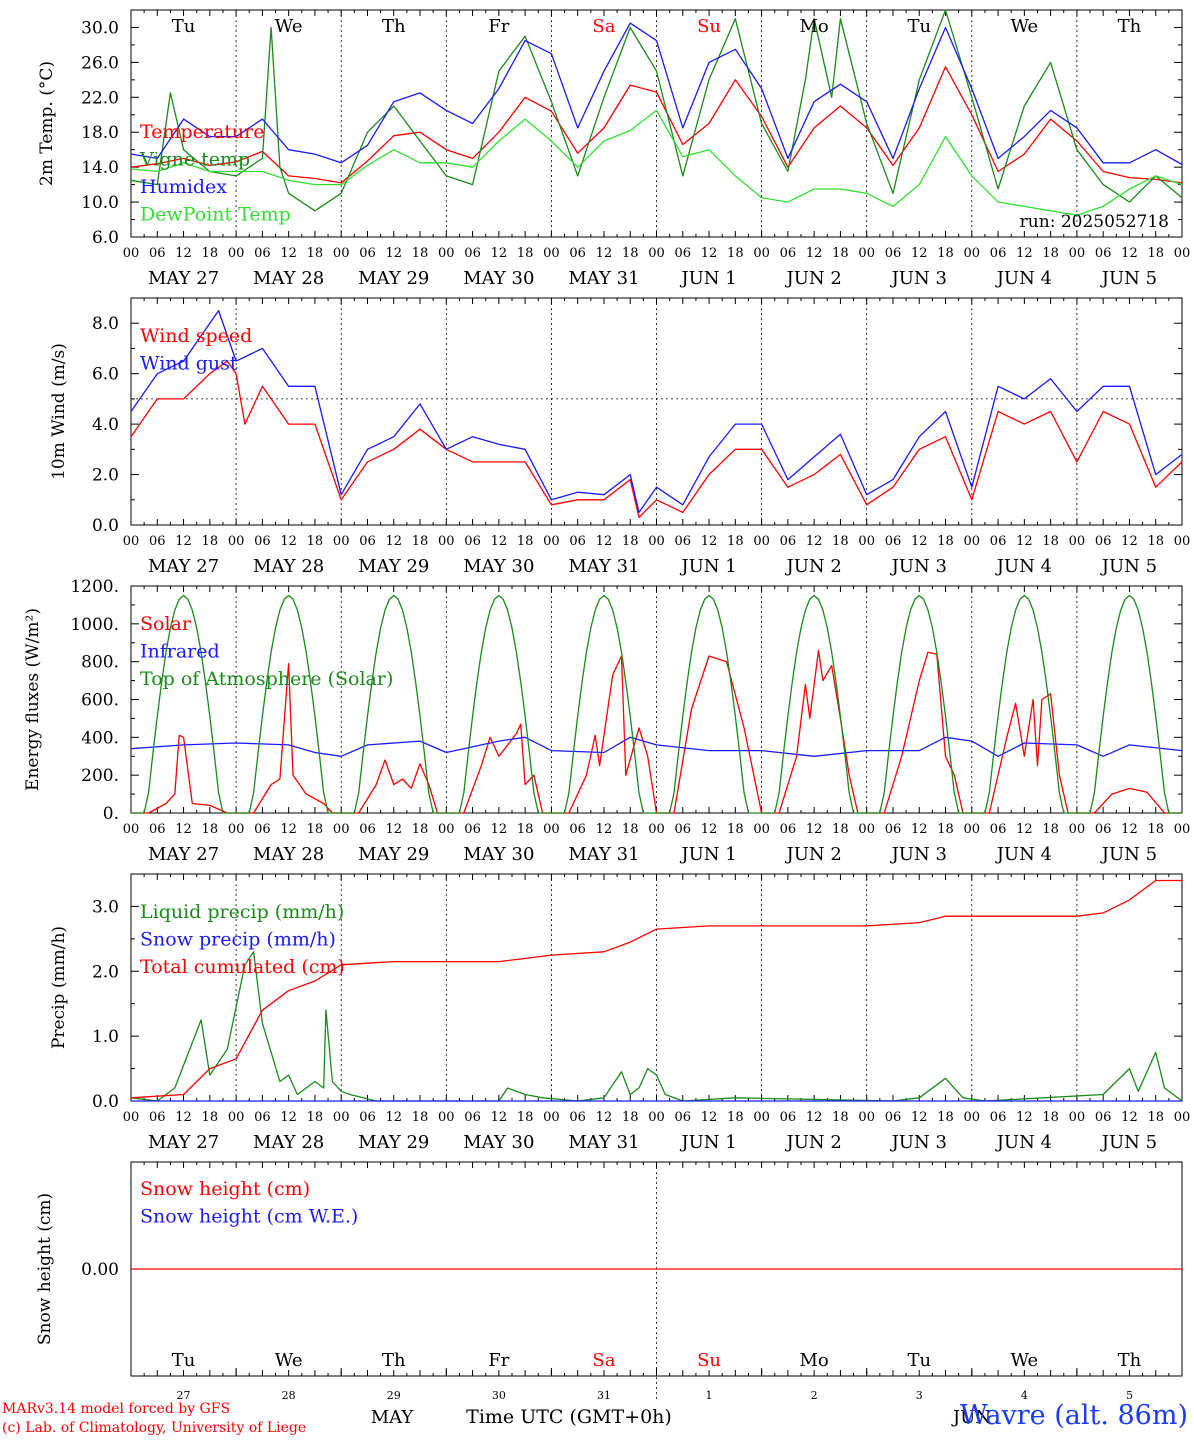  Describe the element at coordinates (656, 1026) in the screenshot. I see `series-line-liquid-precip-mm-h` at that location.